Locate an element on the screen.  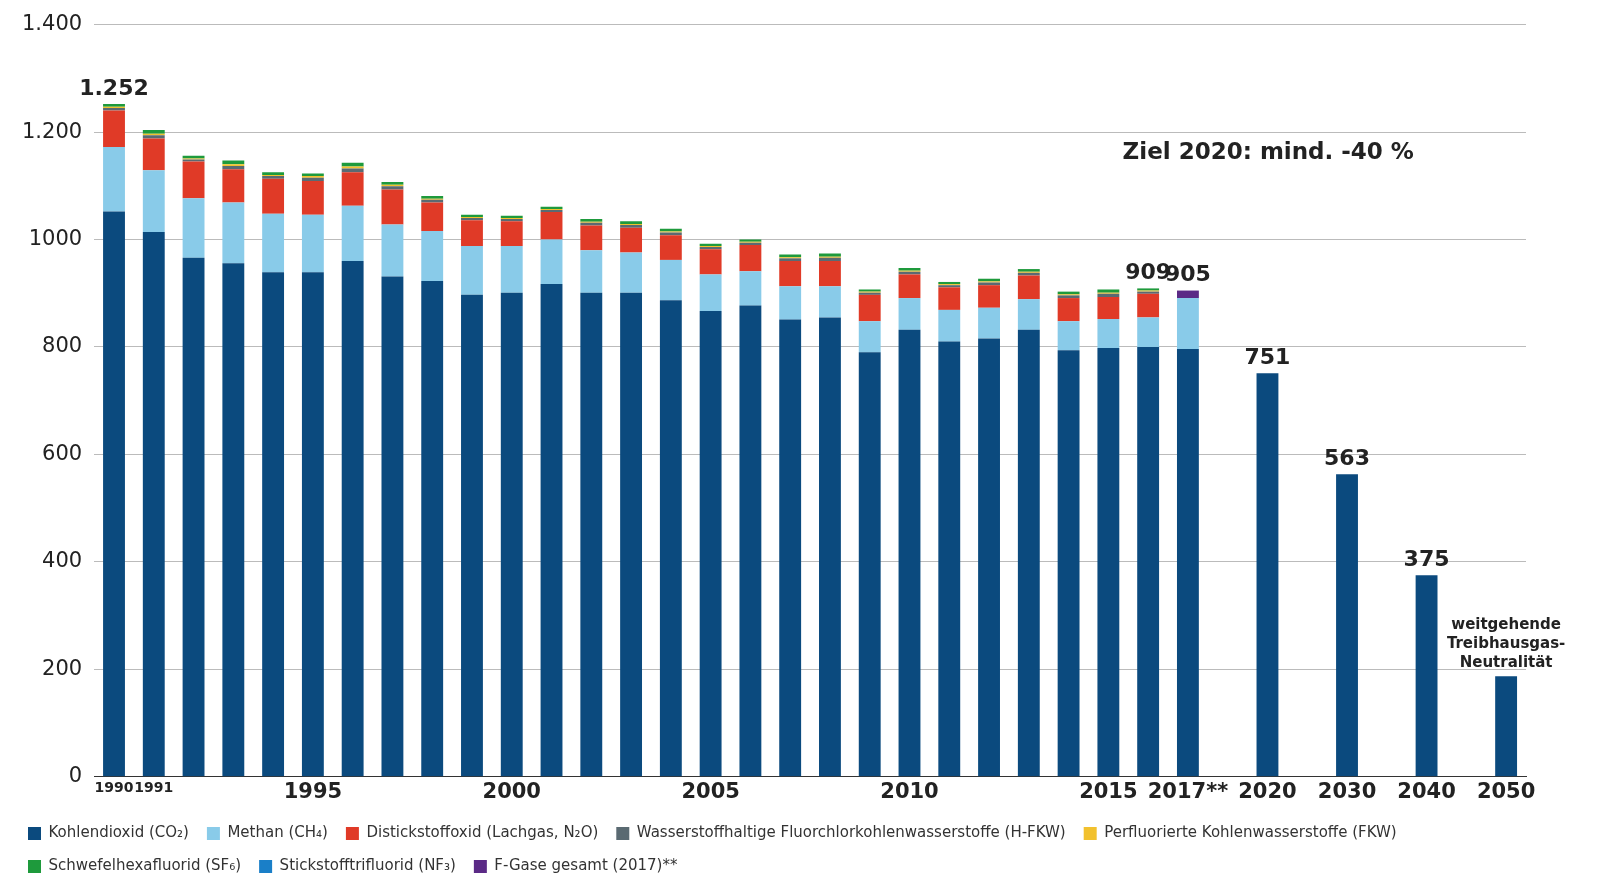
x-tick-label: 1995 is located at coordinates (313, 790).